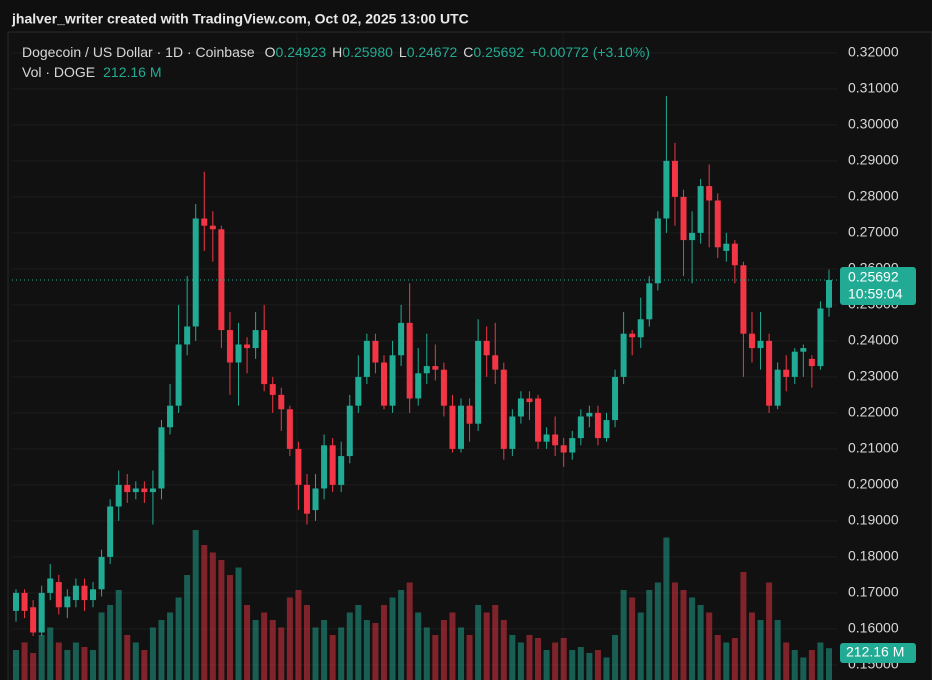 The height and width of the screenshot is (680, 932). I want to click on volume-badge, so click(878, 653).